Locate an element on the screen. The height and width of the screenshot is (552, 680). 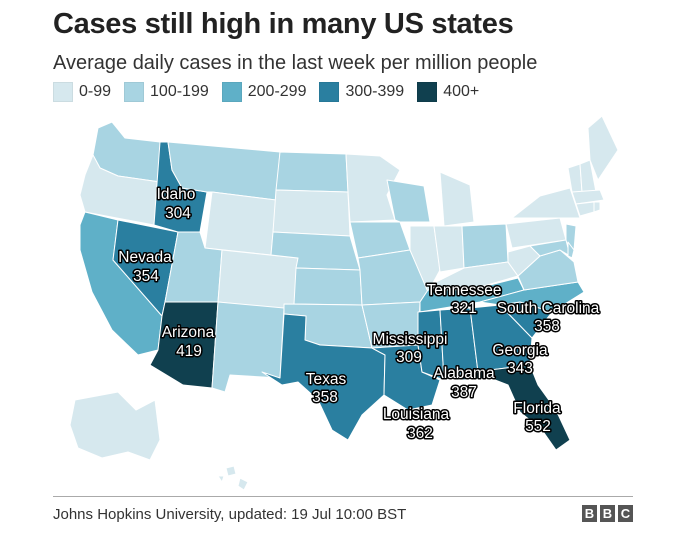
bbc-logo: B B C is located at coordinates (607, 513).